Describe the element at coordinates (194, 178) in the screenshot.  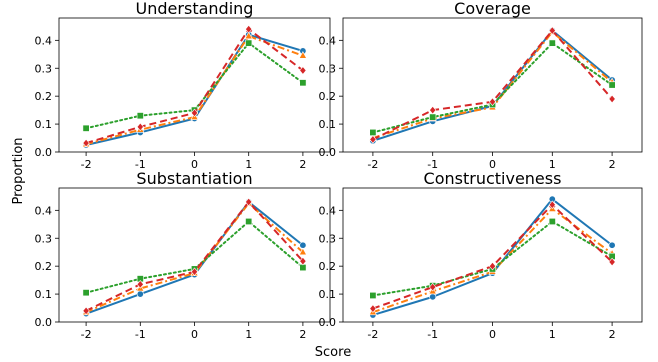
I see `panel-title: Substantiation` at that location.